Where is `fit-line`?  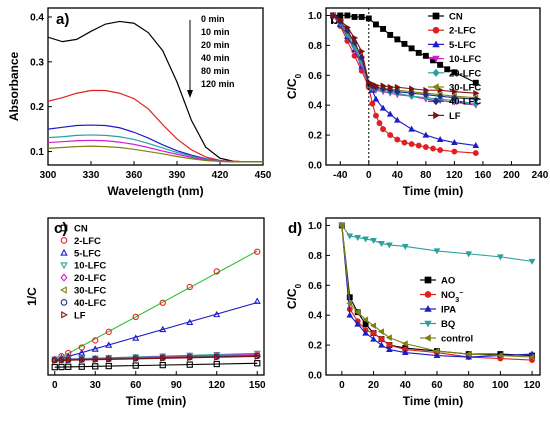
fit-line is located at coordinates (156, 306).